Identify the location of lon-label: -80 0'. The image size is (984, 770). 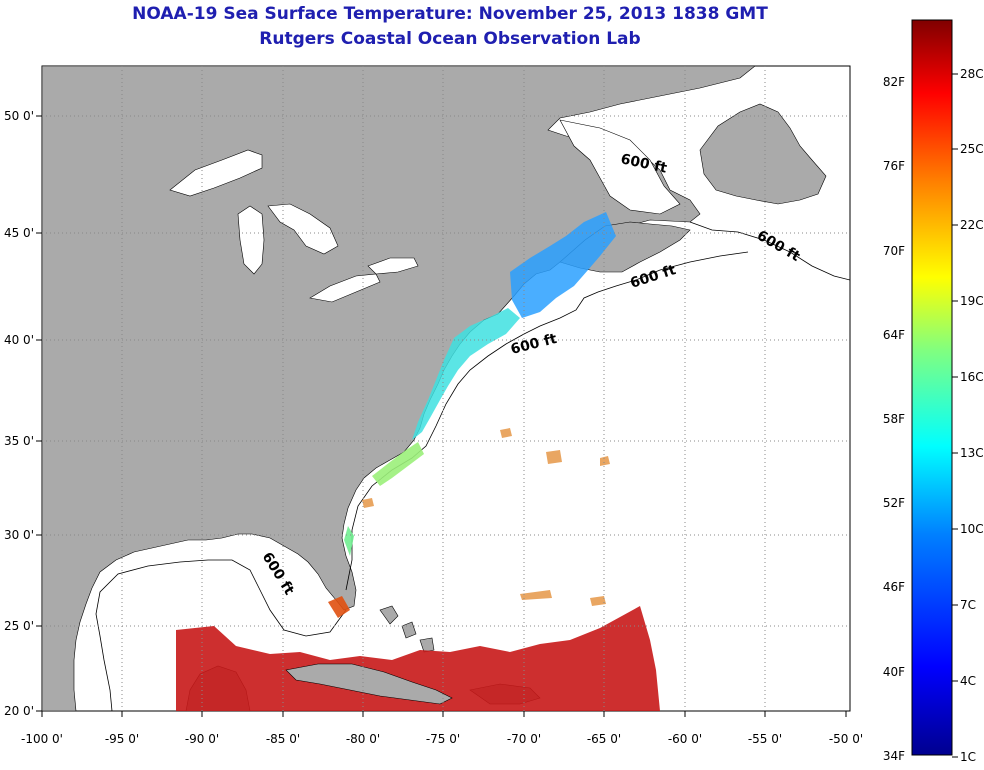
(363, 739).